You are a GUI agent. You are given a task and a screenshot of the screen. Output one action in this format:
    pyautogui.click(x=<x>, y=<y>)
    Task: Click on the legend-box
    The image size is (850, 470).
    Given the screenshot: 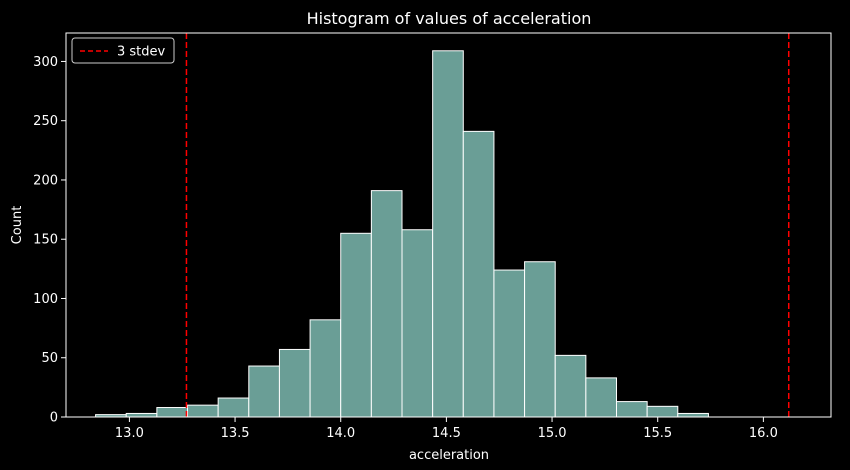 What is the action you would take?
    pyautogui.click(x=123, y=50)
    